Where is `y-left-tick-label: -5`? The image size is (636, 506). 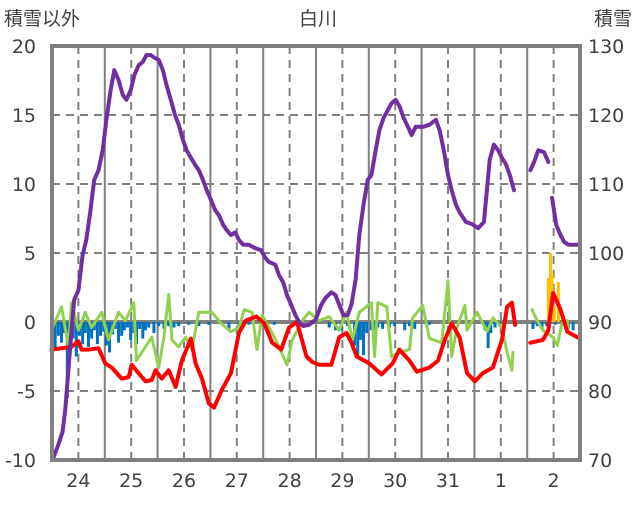 y-left-tick-label: -5 is located at coordinates (26, 392).